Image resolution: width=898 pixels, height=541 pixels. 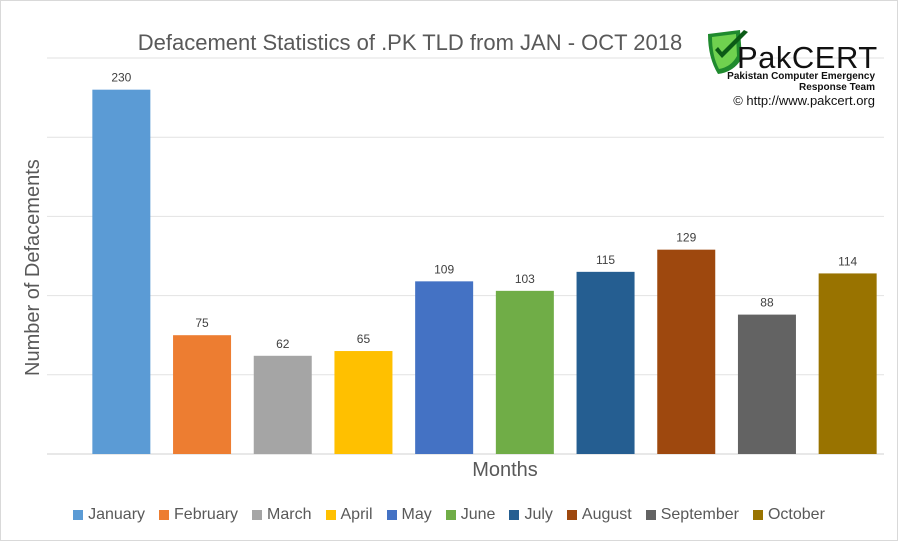 I want to click on bar-january, so click(x=121, y=272).